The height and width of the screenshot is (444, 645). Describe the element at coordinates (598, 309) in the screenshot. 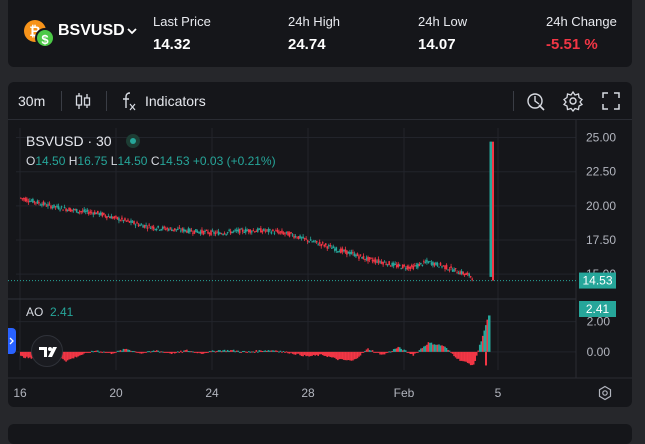

I see `ao-value-badge-label: 2.41` at that location.